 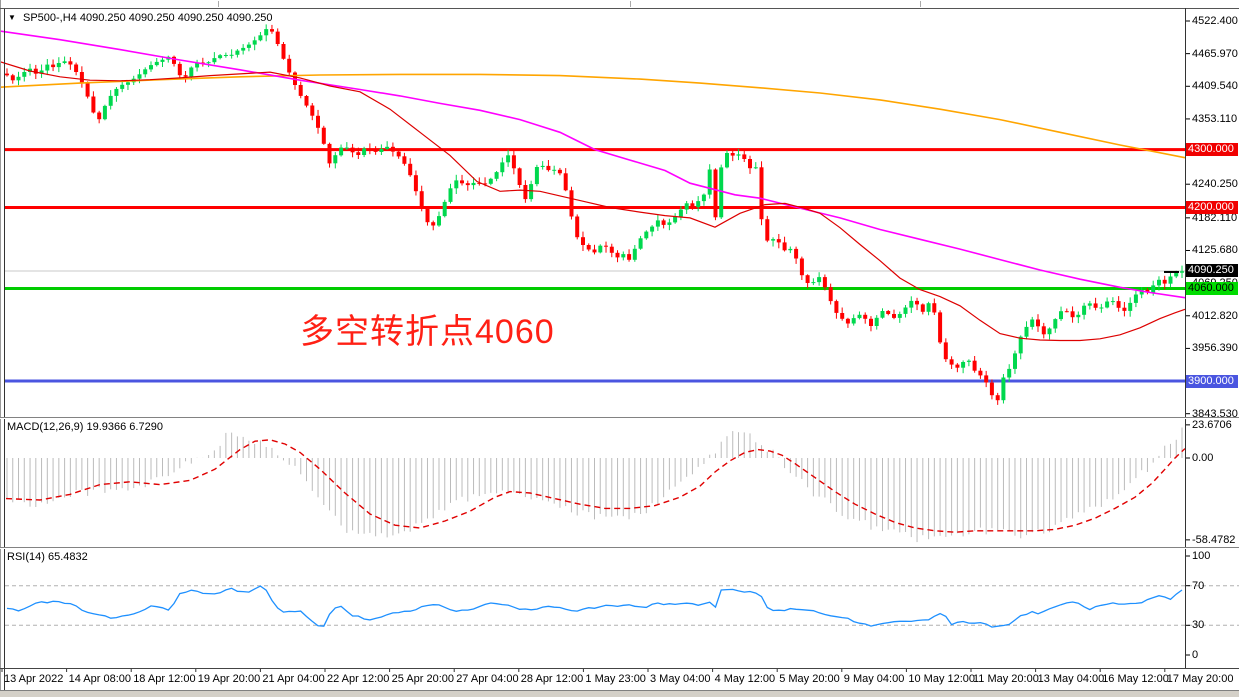 What do you see at coordinates (1215, 348) in the screenshot?
I see `price-tick-label: 3956.390` at bounding box center [1215, 348].